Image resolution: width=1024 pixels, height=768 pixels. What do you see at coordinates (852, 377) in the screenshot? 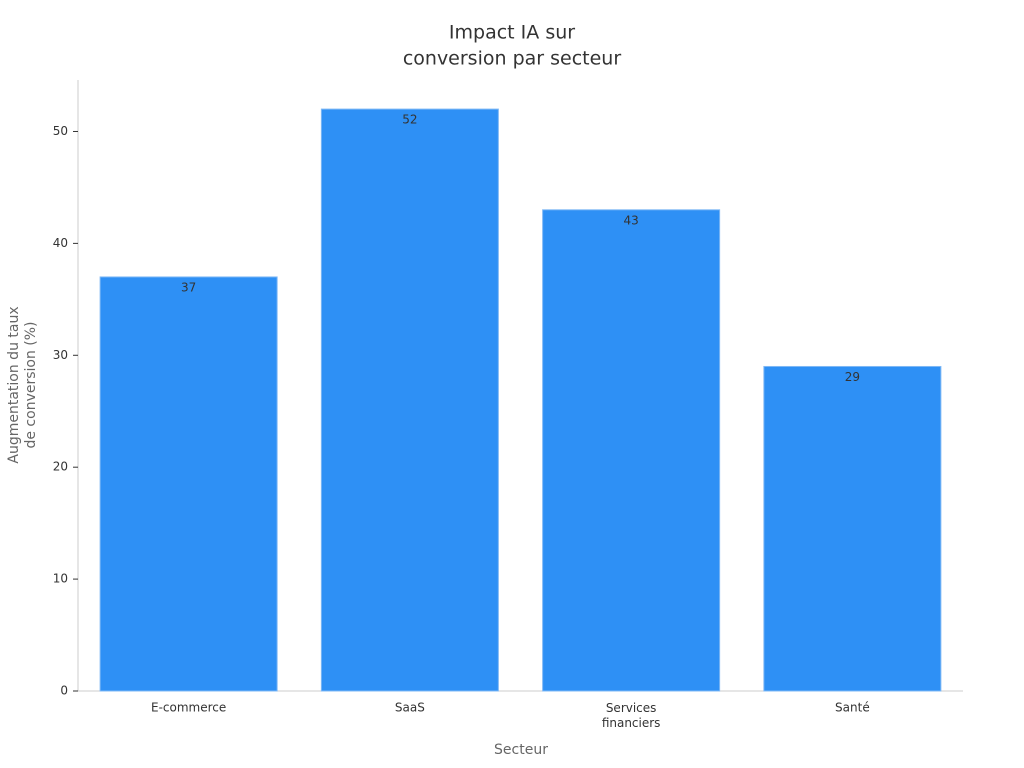
I see `value-label: 29` at bounding box center [852, 377].